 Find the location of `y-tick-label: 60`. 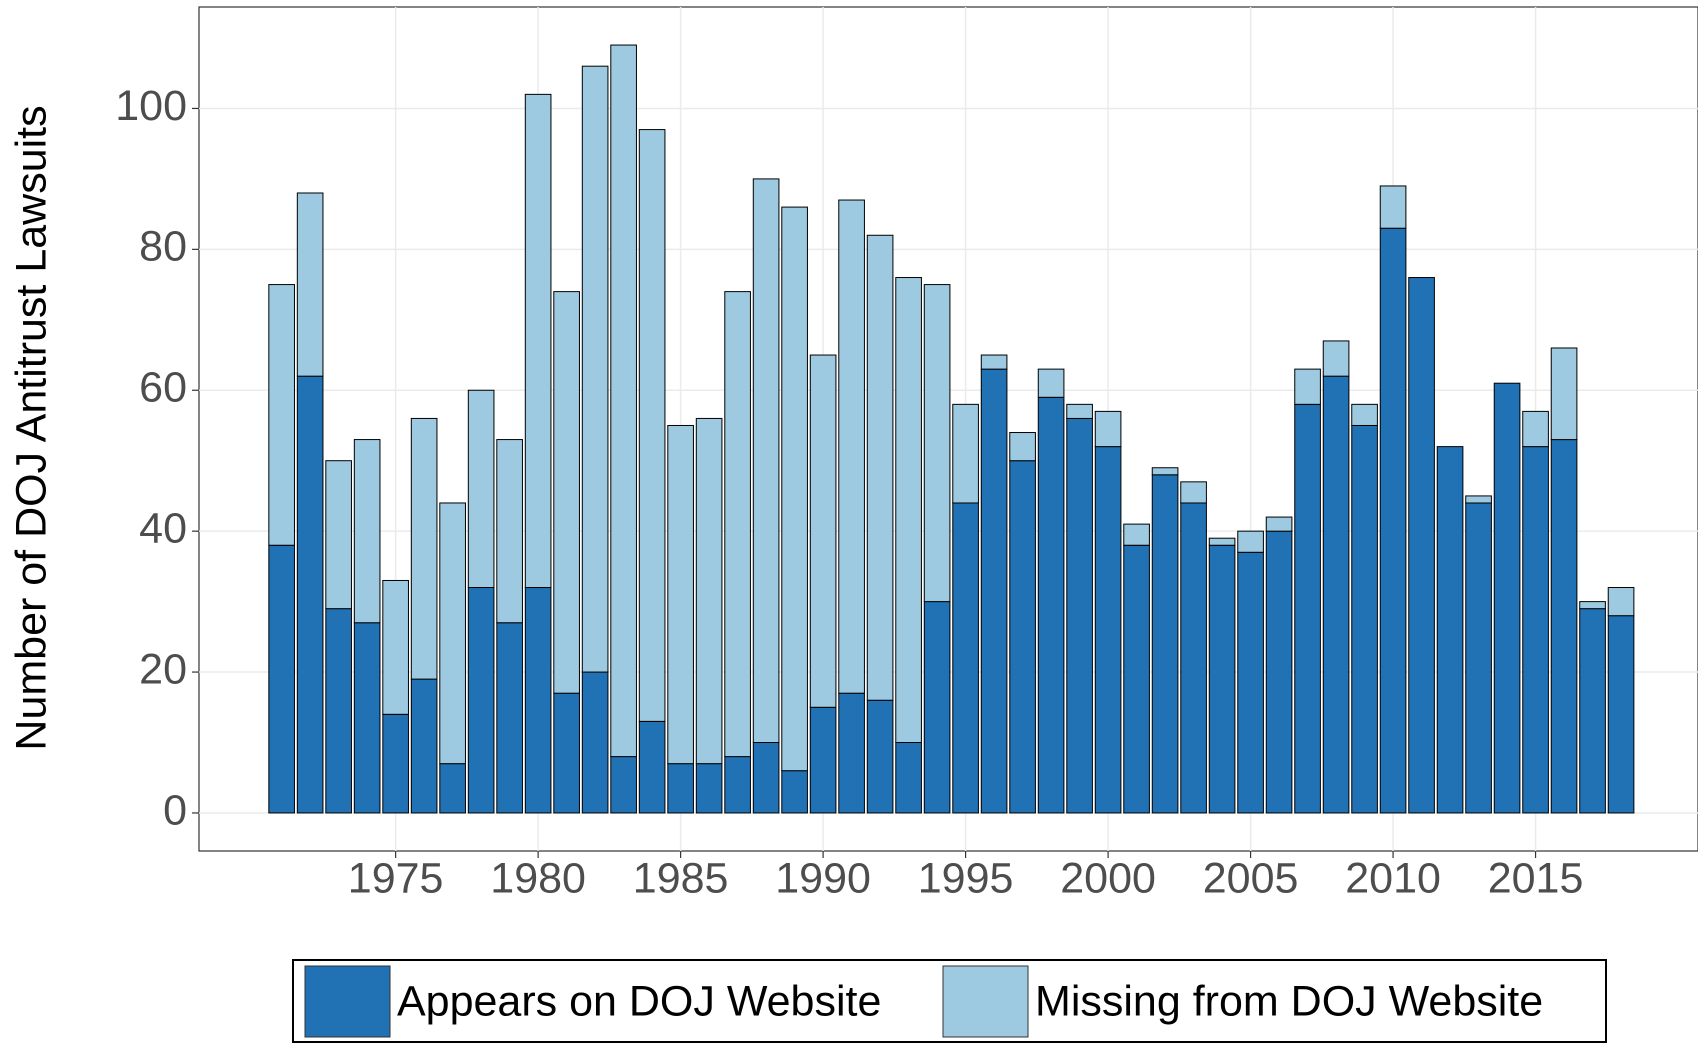

y-tick-label: 60 is located at coordinates (163, 388).